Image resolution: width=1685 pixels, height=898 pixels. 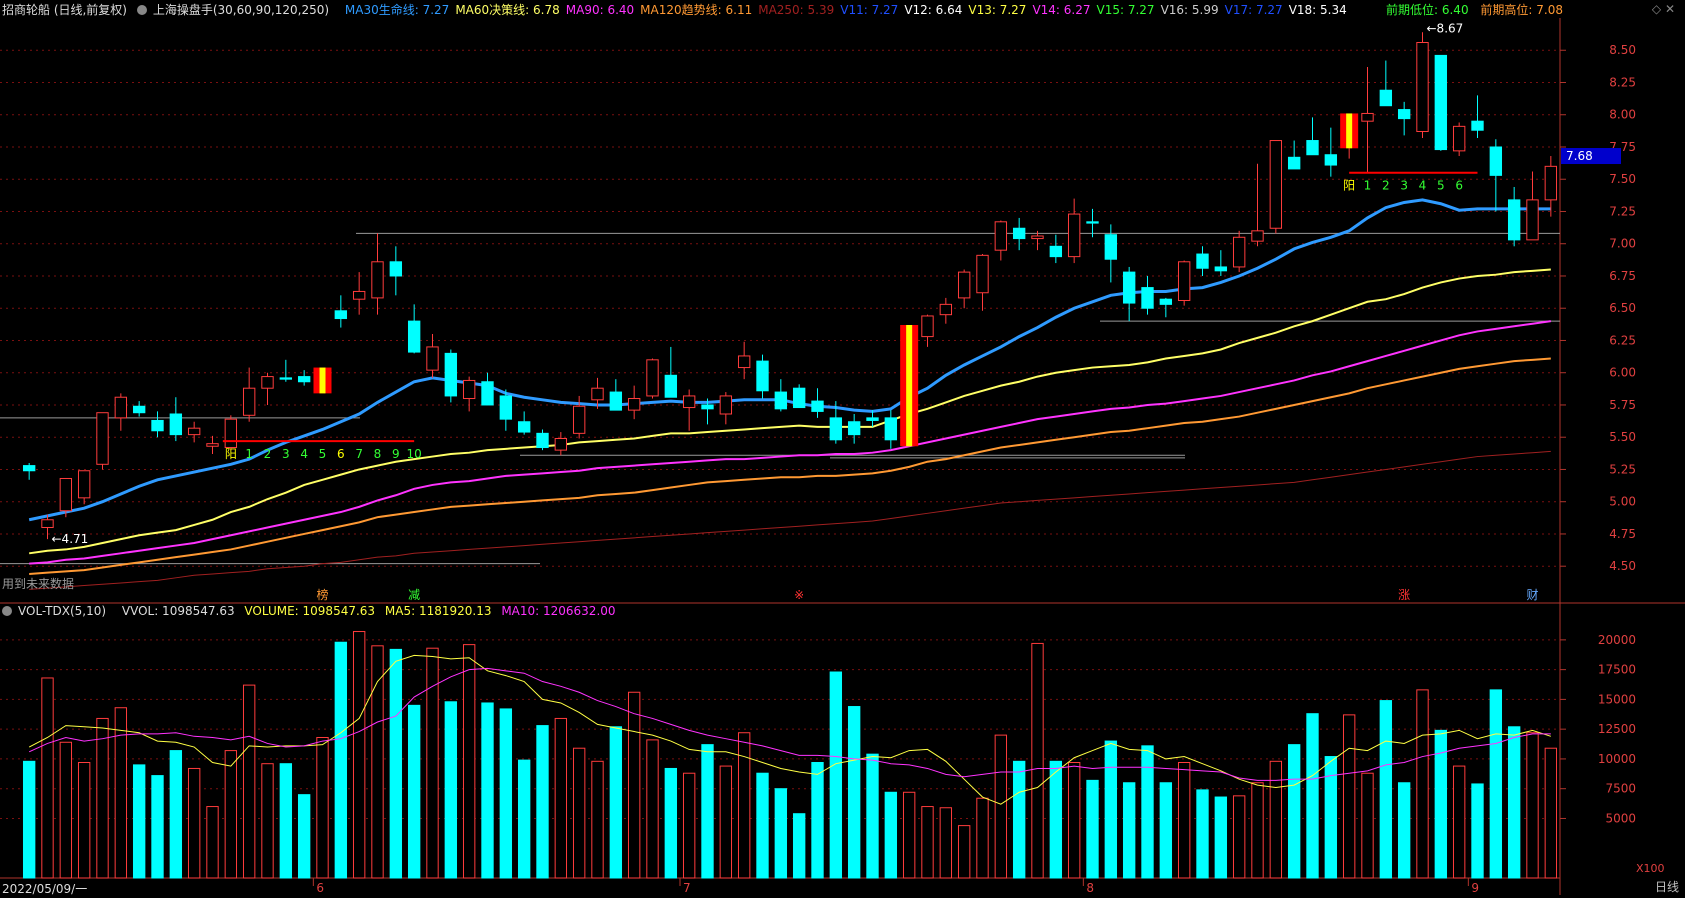 What do you see at coordinates (1666, 887) in the screenshot?
I see `period-label: 日线` at bounding box center [1666, 887].